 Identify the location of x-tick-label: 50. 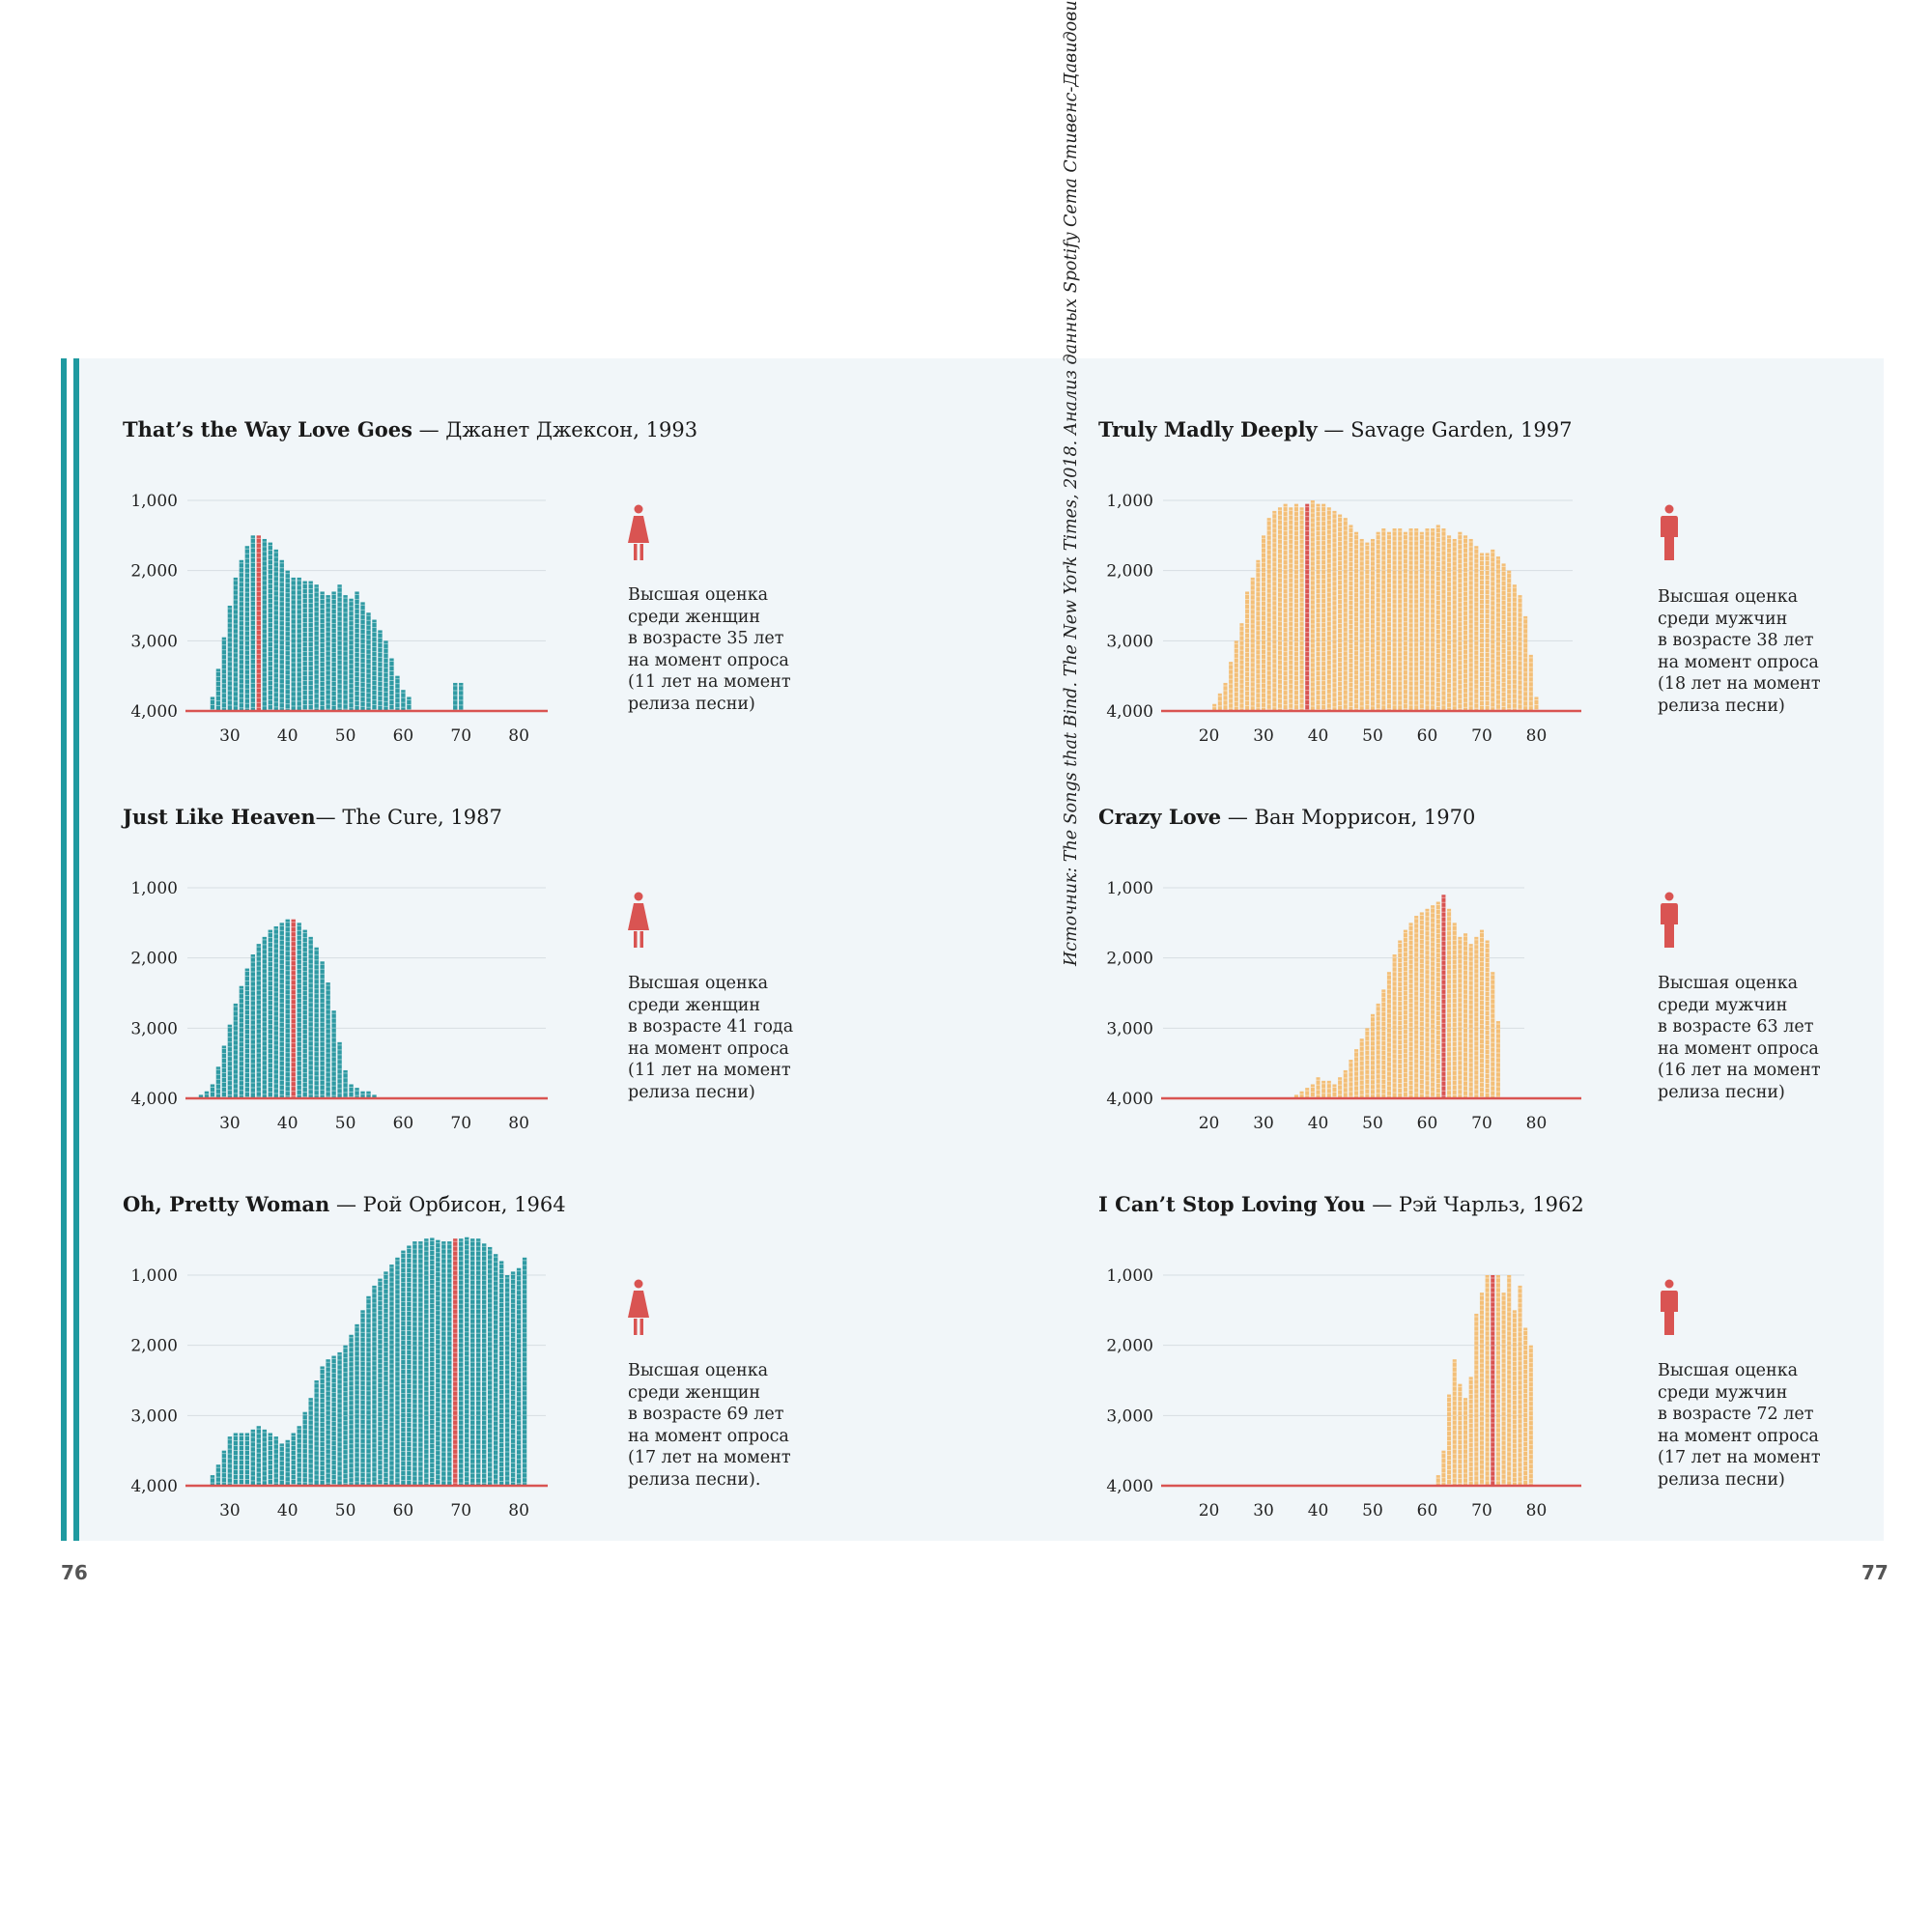
(345, 1123).